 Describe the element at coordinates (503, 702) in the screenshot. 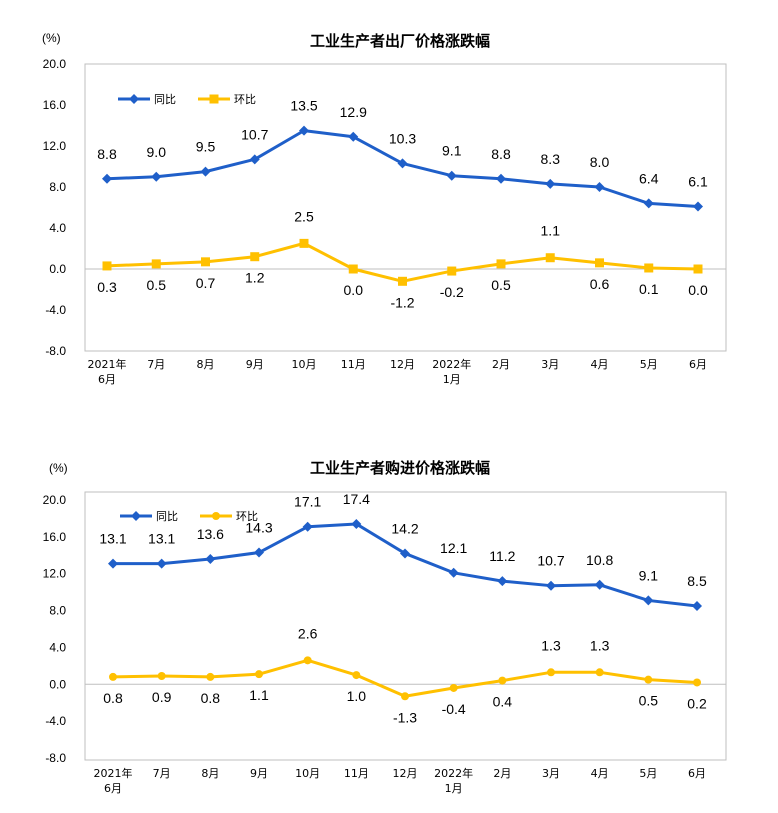

I see `data-label: 0.4` at that location.